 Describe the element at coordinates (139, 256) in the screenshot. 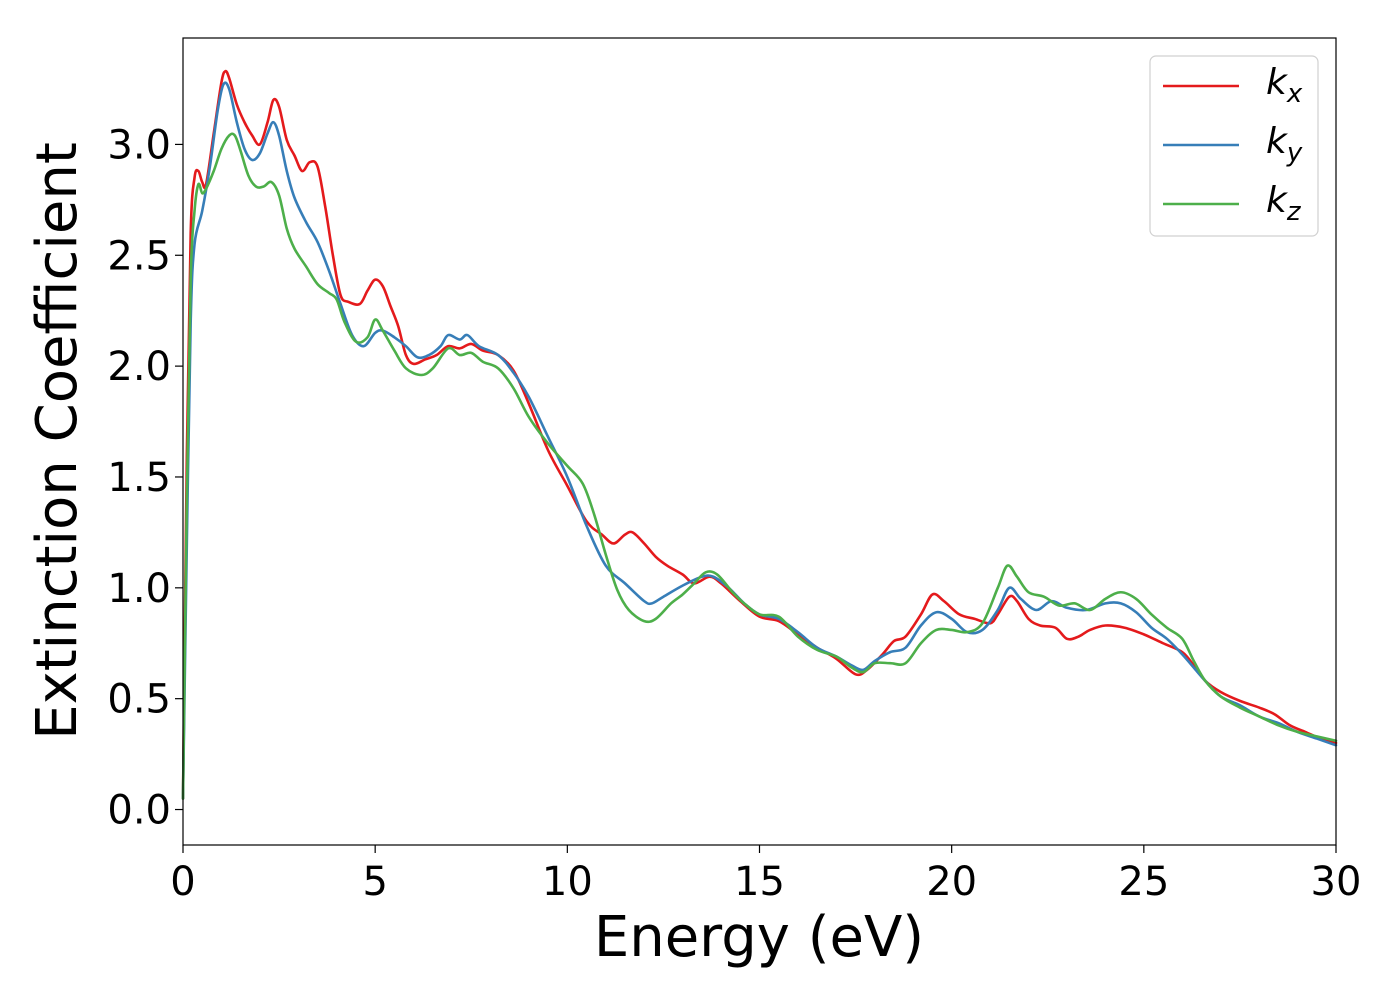

I see `y-tick-label: 2.5` at that location.